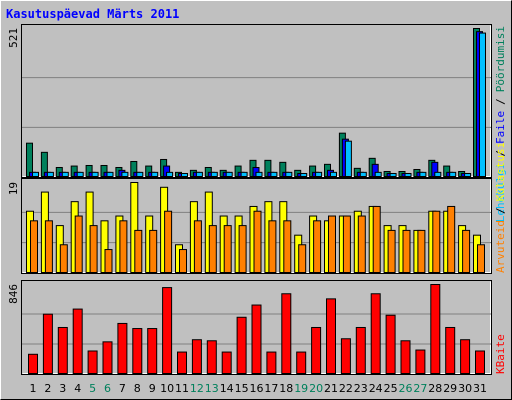 The width and height of the screenshot is (512, 400). Describe the element at coordinates (257, 388) in the screenshot. I see `x-tick-label: 16` at that location.